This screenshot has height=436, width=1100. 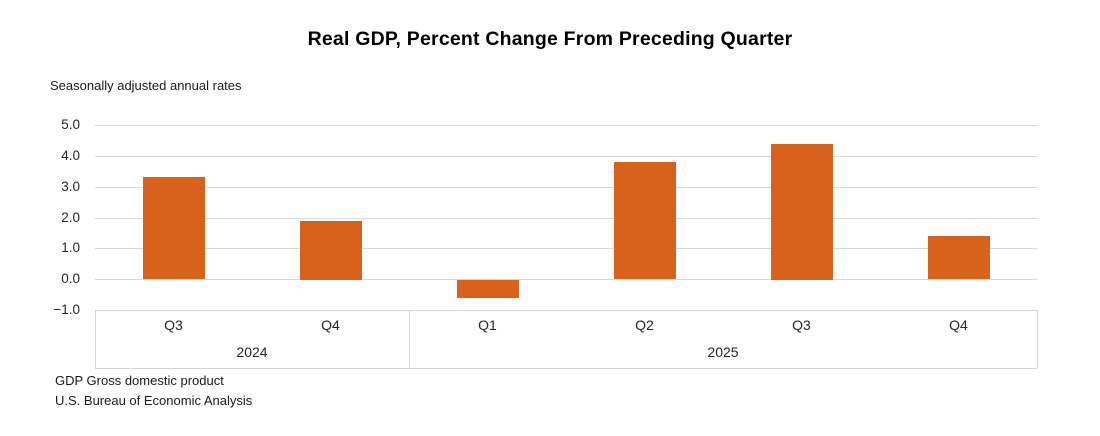 What do you see at coordinates (70, 124) in the screenshot?
I see `y-tick-label: 5.0` at bounding box center [70, 124].